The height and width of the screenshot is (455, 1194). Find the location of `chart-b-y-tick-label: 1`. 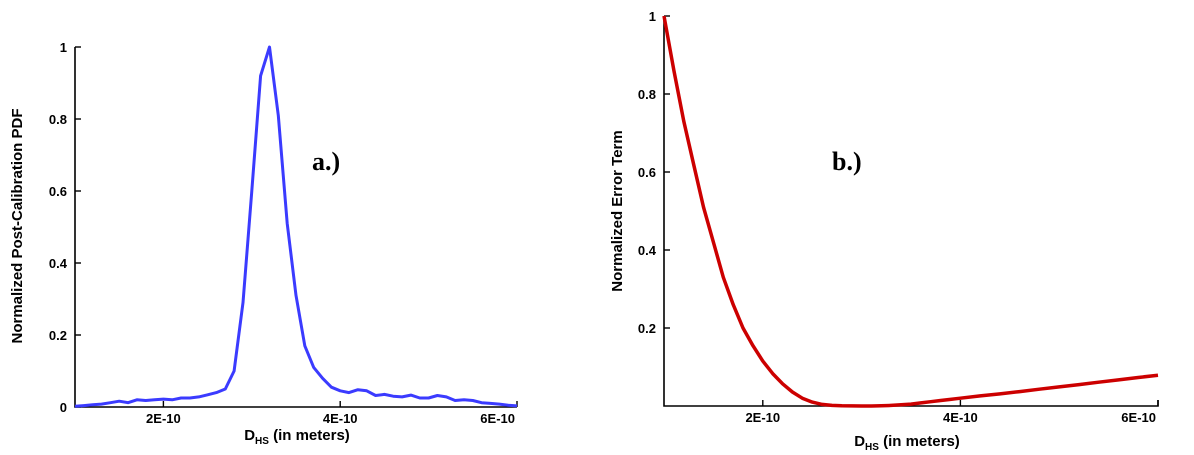

chart-b-y-tick-label: 1 is located at coordinates (652, 16).